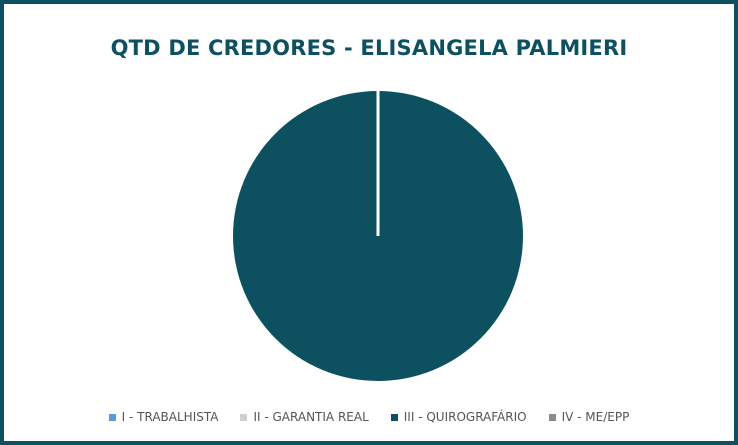  Describe the element at coordinates (311, 417) in the screenshot. I see `legend-label: II - GARANTIA REAL` at that location.